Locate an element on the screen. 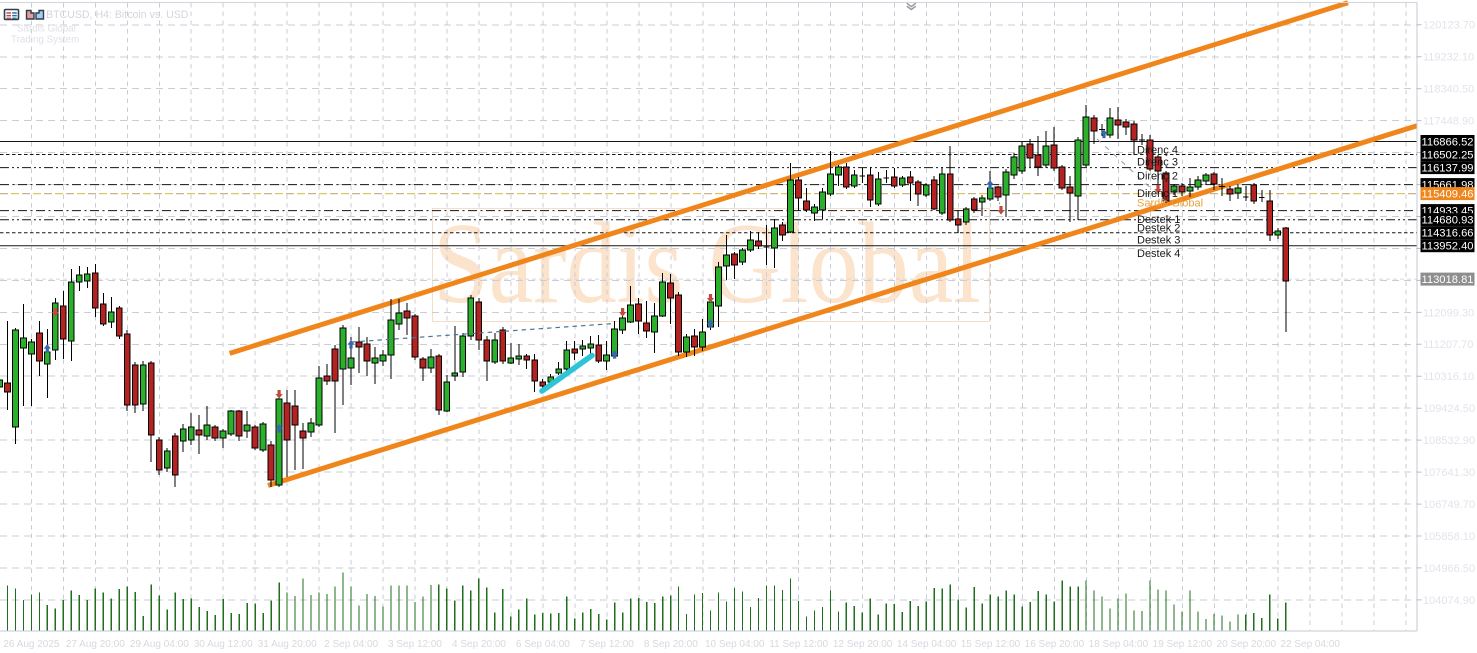 The image size is (1477, 653). svg-text: 4 Sep 20:00 is located at coordinates (479, 644).